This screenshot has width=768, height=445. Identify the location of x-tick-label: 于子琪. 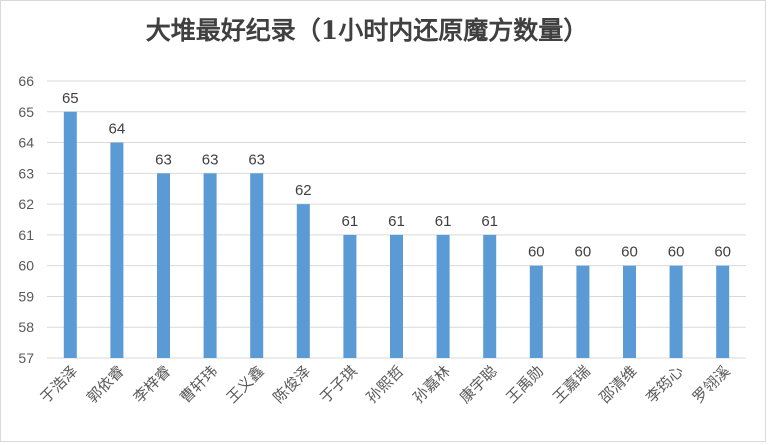
(338, 384).